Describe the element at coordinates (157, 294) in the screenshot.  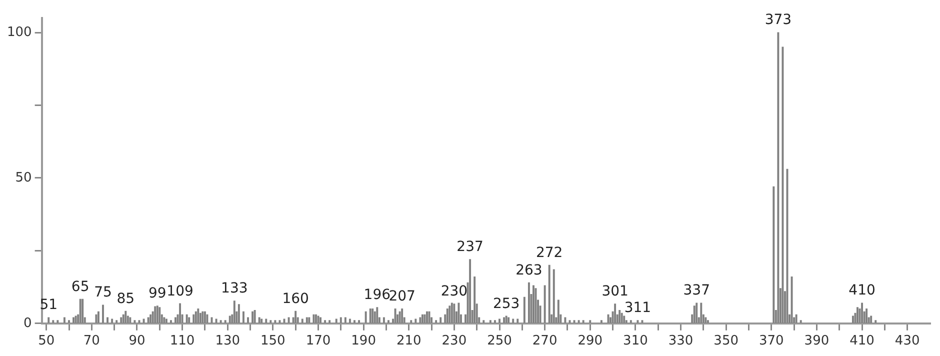
I see `annotation: 99` at that location.